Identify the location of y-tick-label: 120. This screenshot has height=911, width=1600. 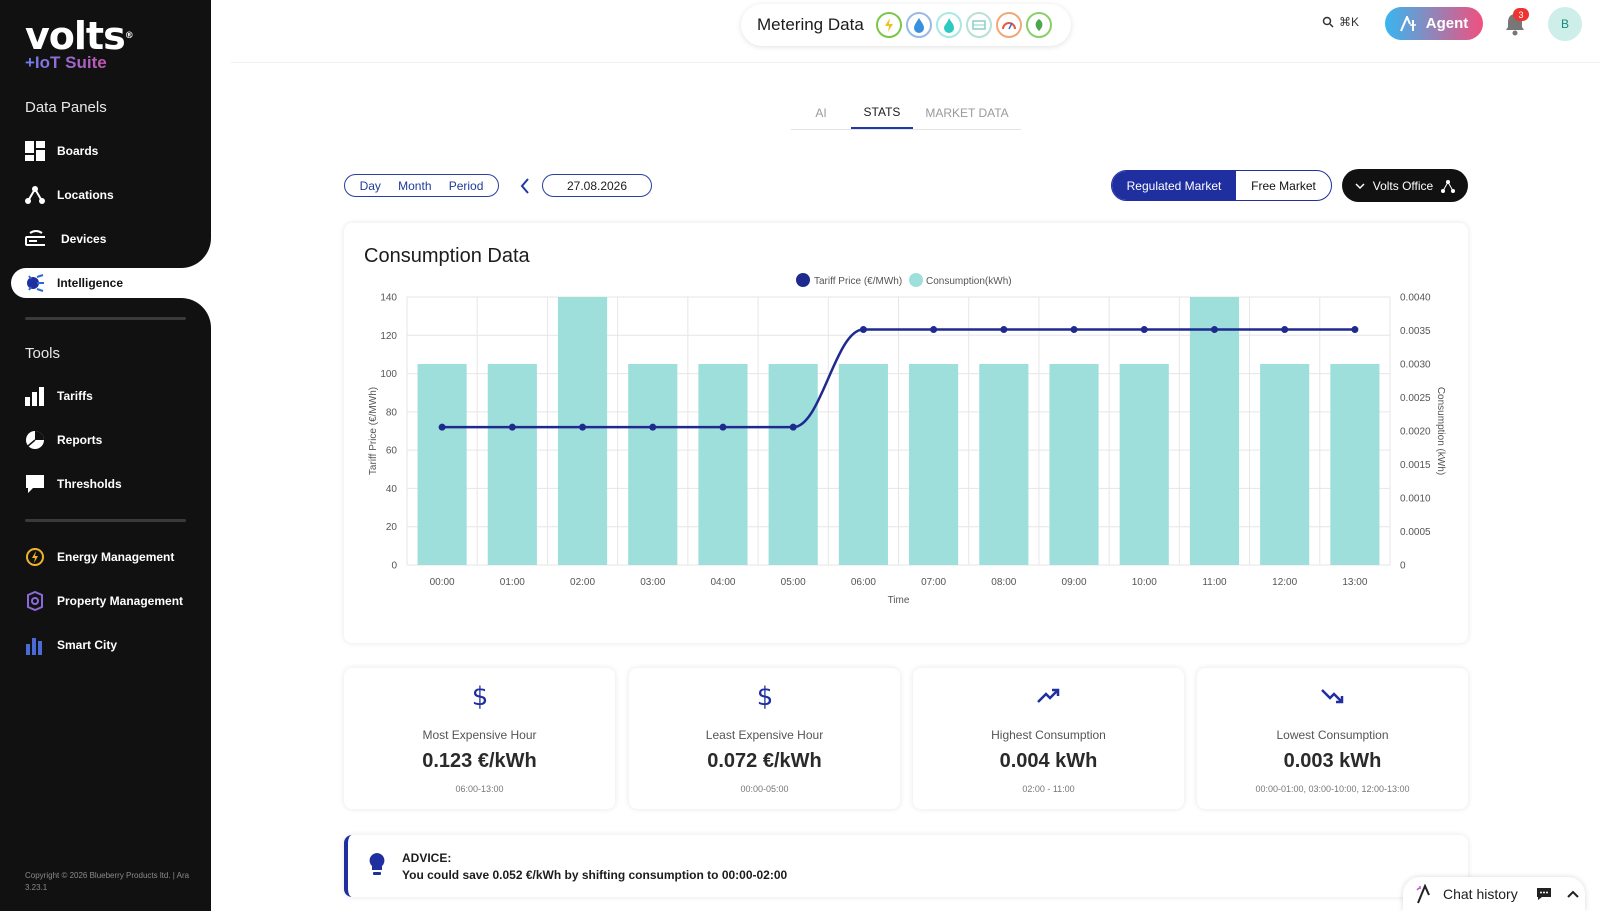
(388, 336).